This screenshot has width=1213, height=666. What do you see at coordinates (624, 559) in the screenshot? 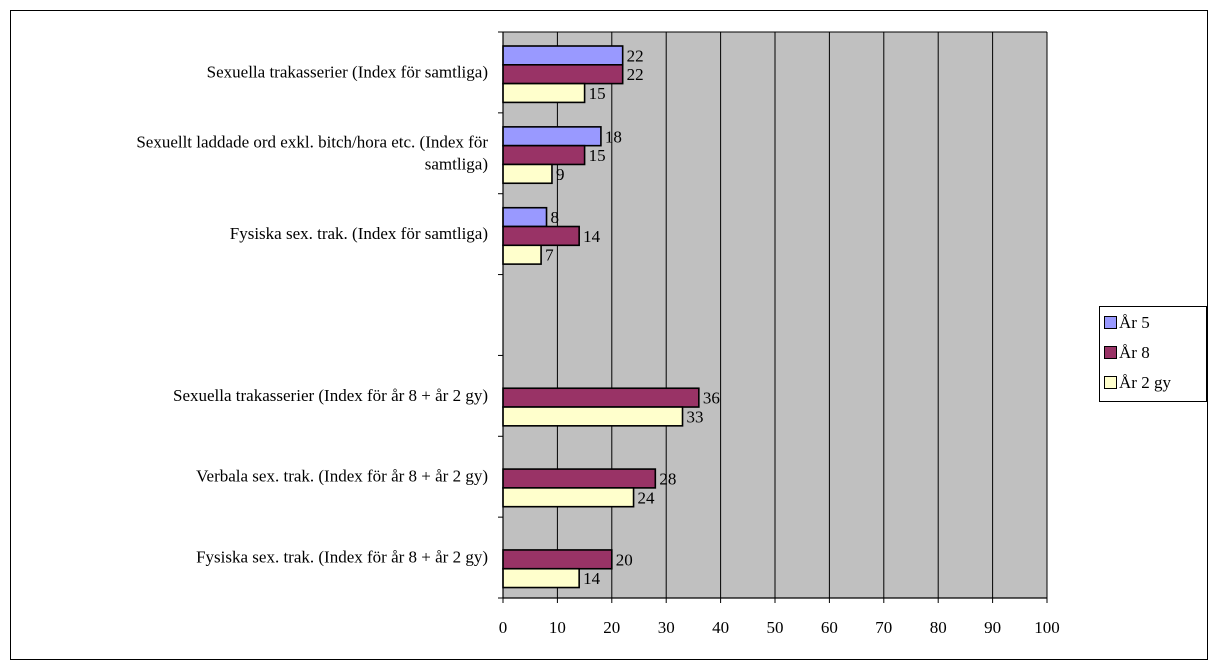
I see `data-label-2-cat-7: 20` at bounding box center [624, 559].